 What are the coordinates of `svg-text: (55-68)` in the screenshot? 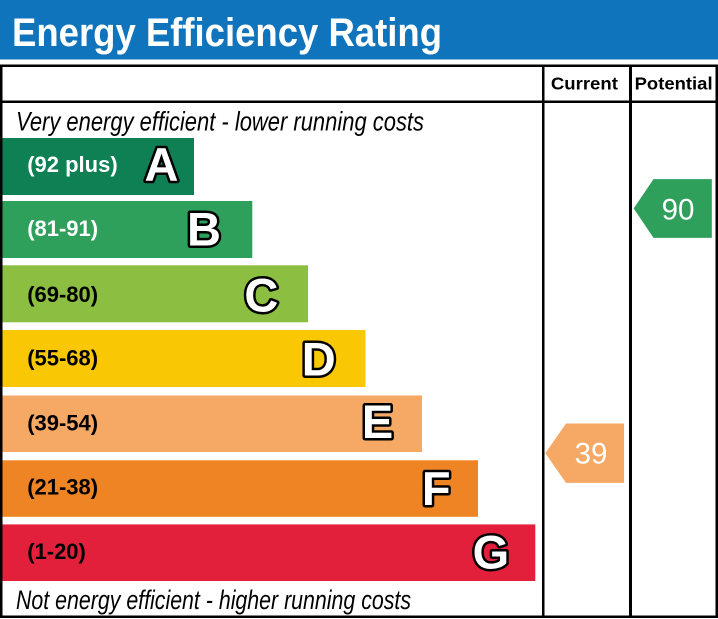 It's located at (62, 358).